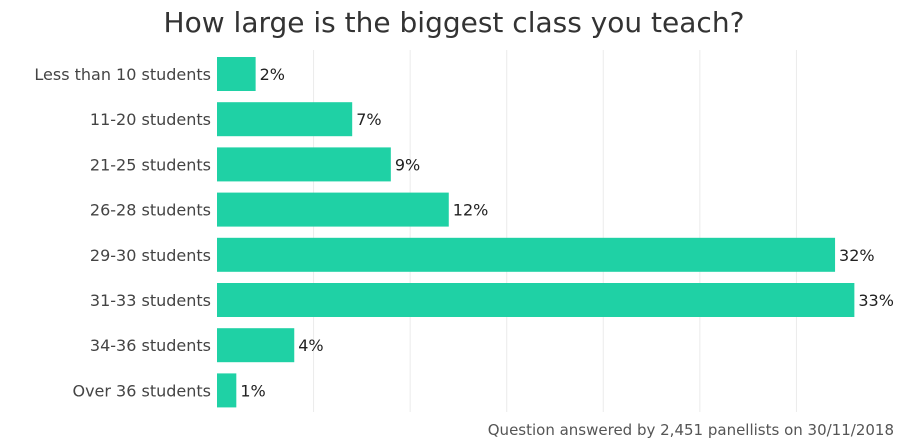 The width and height of the screenshot is (908, 441). I want to click on value-label: 2%, so click(272, 74).